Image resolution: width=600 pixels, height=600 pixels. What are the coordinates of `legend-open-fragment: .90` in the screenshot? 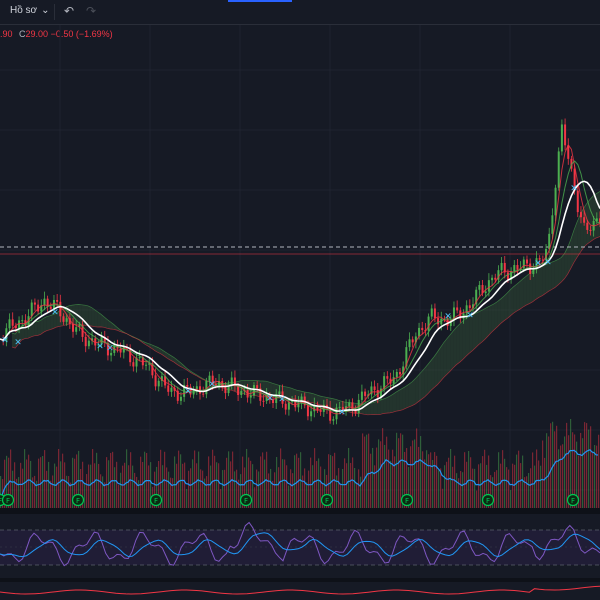 It's located at (6, 34).